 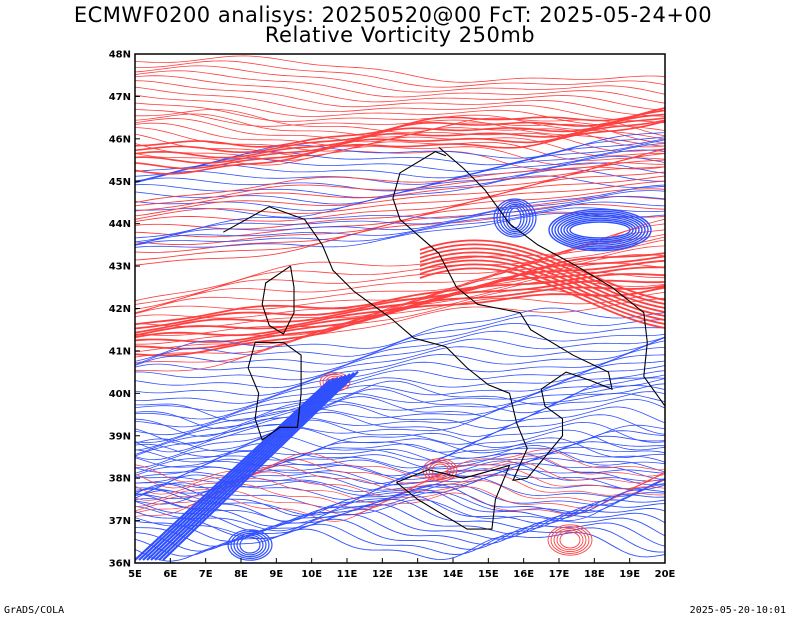 I want to click on lat-label: 38N, so click(x=120, y=479).